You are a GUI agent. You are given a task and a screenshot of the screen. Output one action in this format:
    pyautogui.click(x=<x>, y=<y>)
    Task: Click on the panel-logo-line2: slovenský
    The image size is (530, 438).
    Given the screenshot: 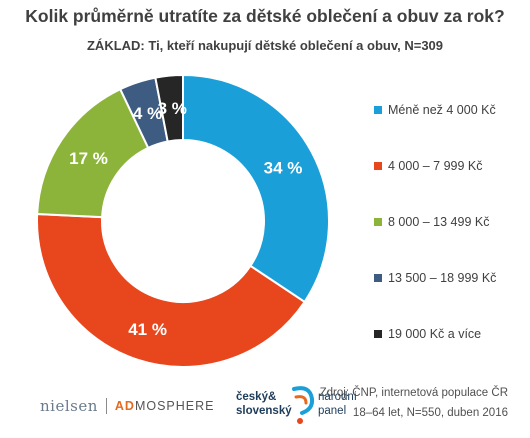 What is the action you would take?
    pyautogui.click(x=264, y=411)
    